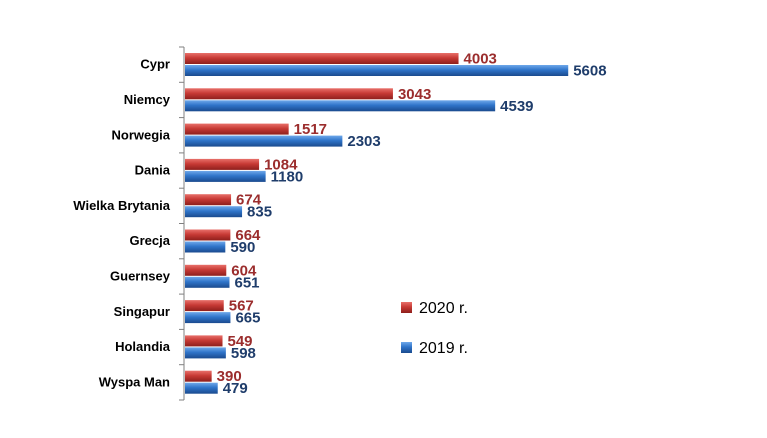 The width and height of the screenshot is (767, 438). I want to click on data-label: 598, so click(243, 353).